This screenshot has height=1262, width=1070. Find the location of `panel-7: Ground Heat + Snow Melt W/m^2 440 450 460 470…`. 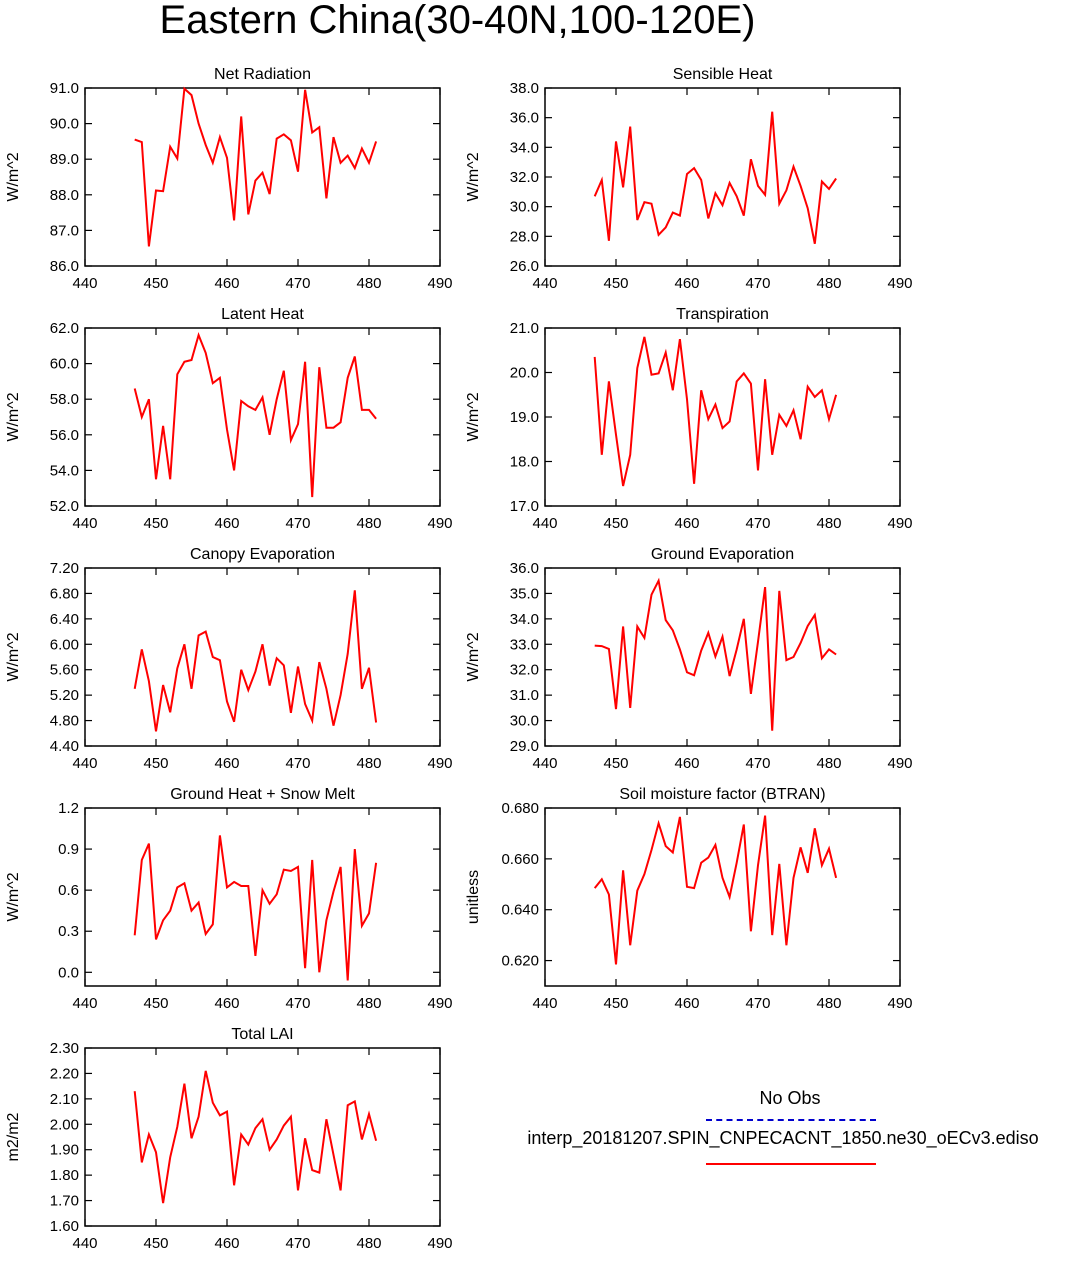

panel-7: Ground Heat + Snow Melt W/m^2 440 450 460 470… is located at coordinates (229, 899).